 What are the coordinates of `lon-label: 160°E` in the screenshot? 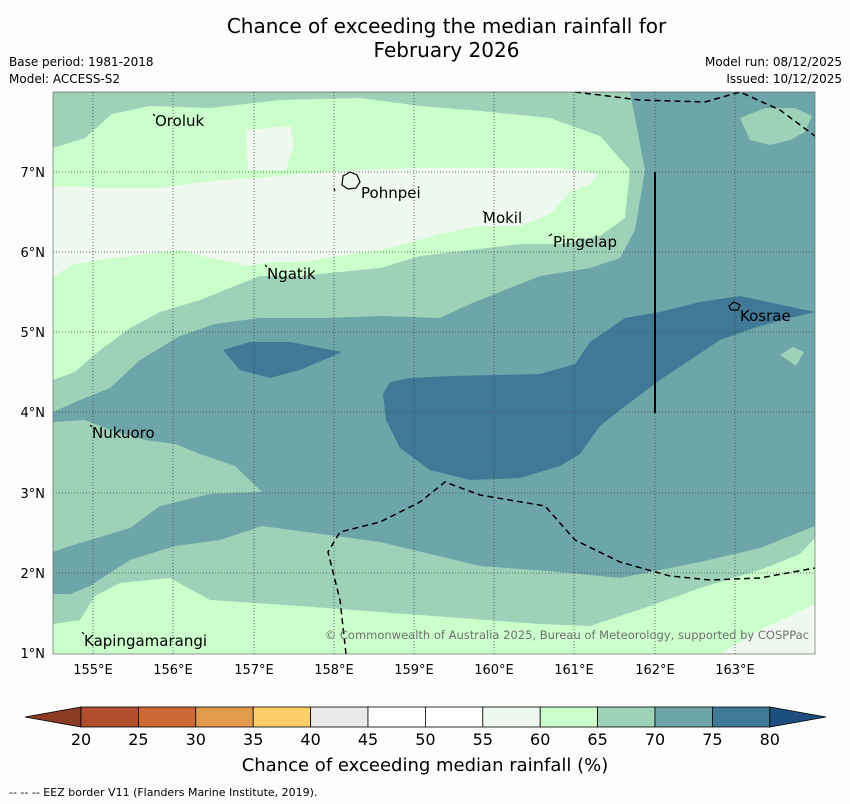 It's located at (494, 670).